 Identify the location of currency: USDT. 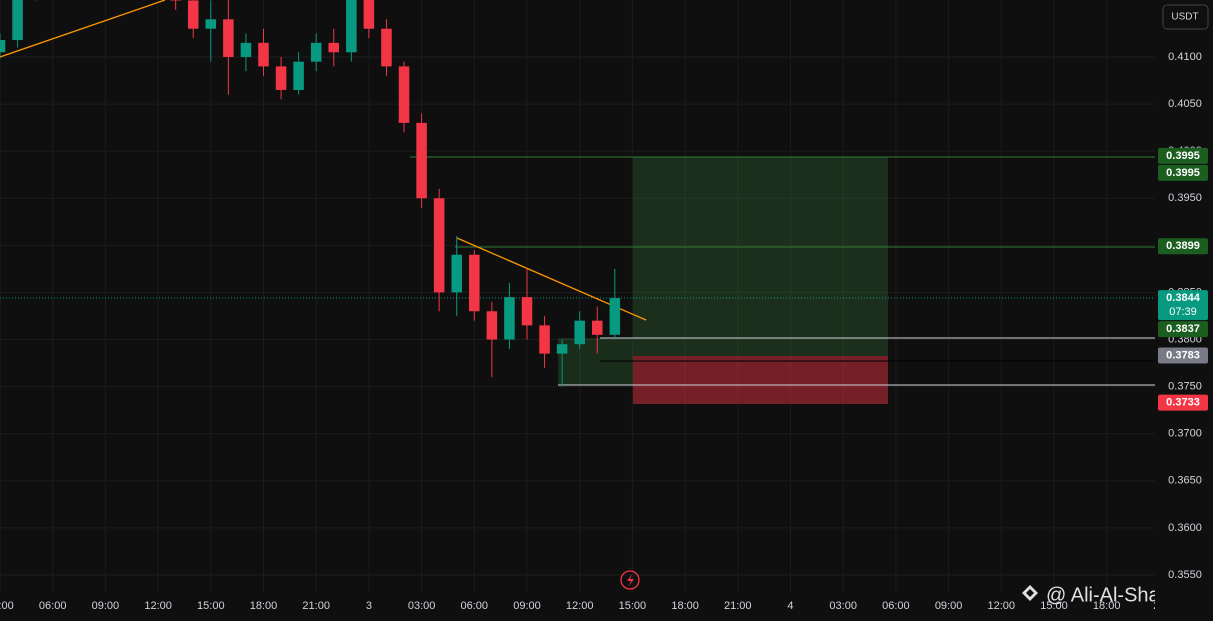
(1184, 17).